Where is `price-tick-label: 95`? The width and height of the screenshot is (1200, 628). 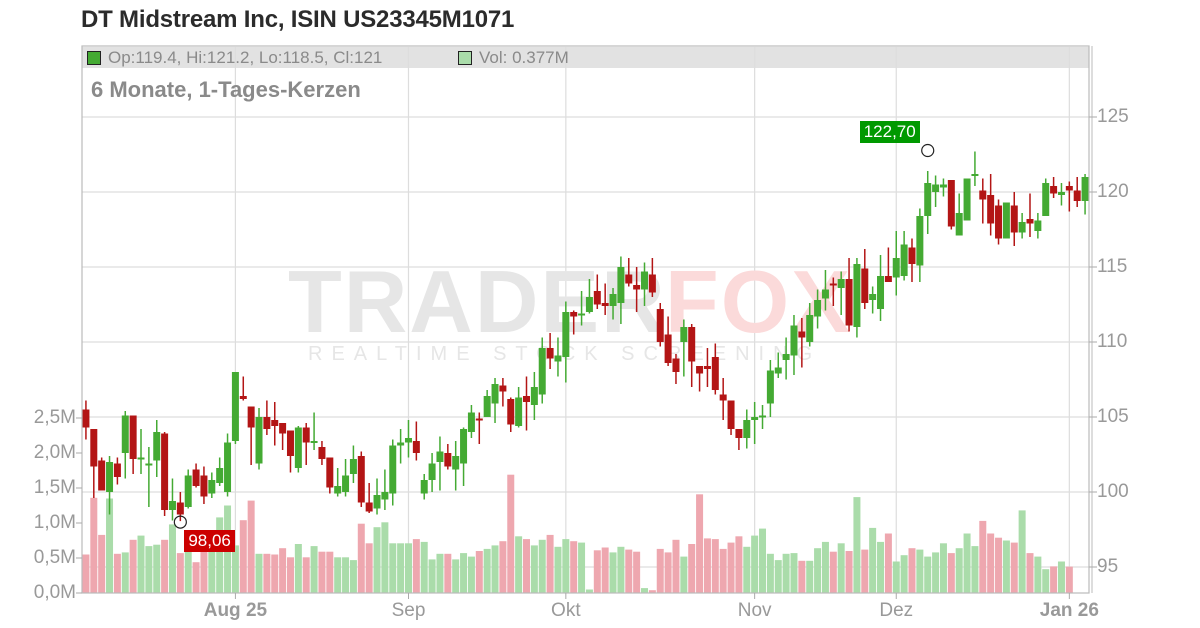 price-tick-label: 95 is located at coordinates (1108, 566).